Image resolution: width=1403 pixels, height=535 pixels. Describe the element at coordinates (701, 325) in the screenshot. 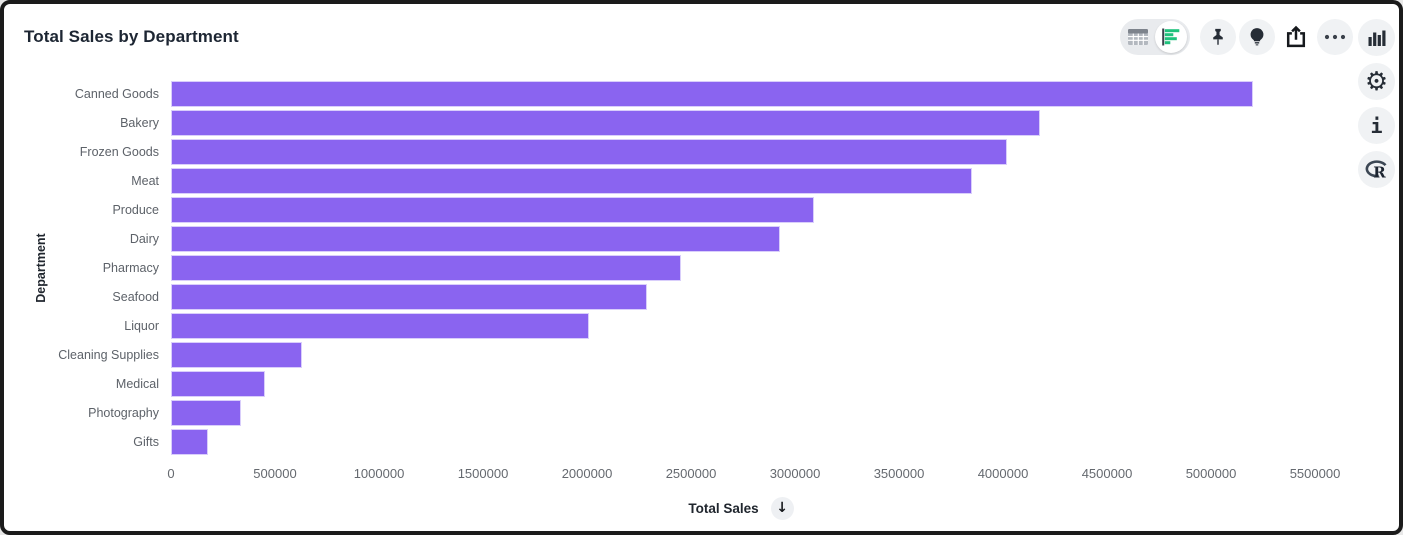

I see `bar-row: Liquor` at that location.